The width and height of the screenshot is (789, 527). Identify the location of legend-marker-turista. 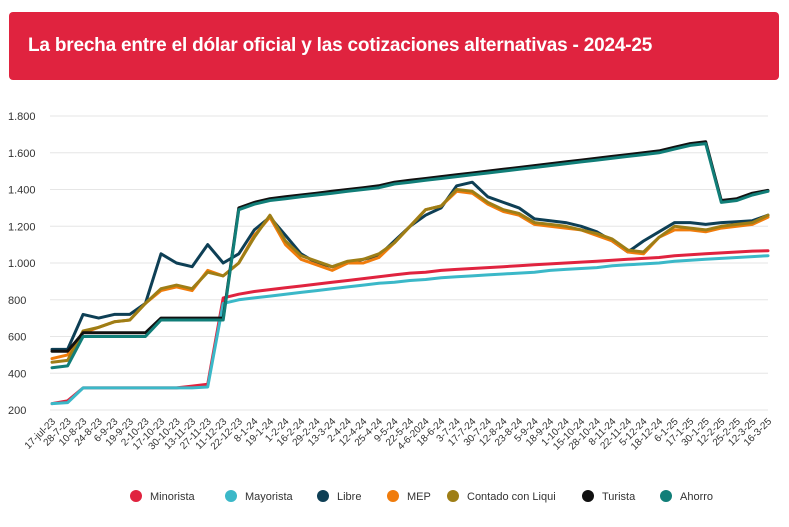
(588, 496).